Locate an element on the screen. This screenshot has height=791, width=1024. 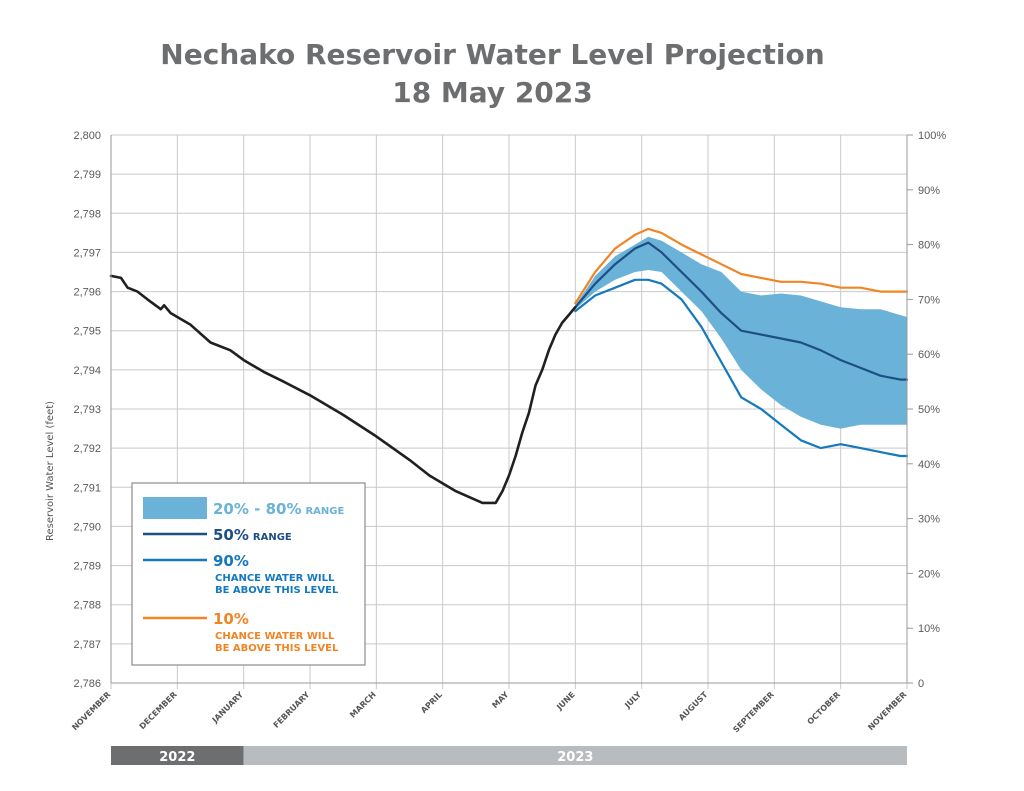
legend-label-band: 20% - 80% RANGE is located at coordinates (279, 509).